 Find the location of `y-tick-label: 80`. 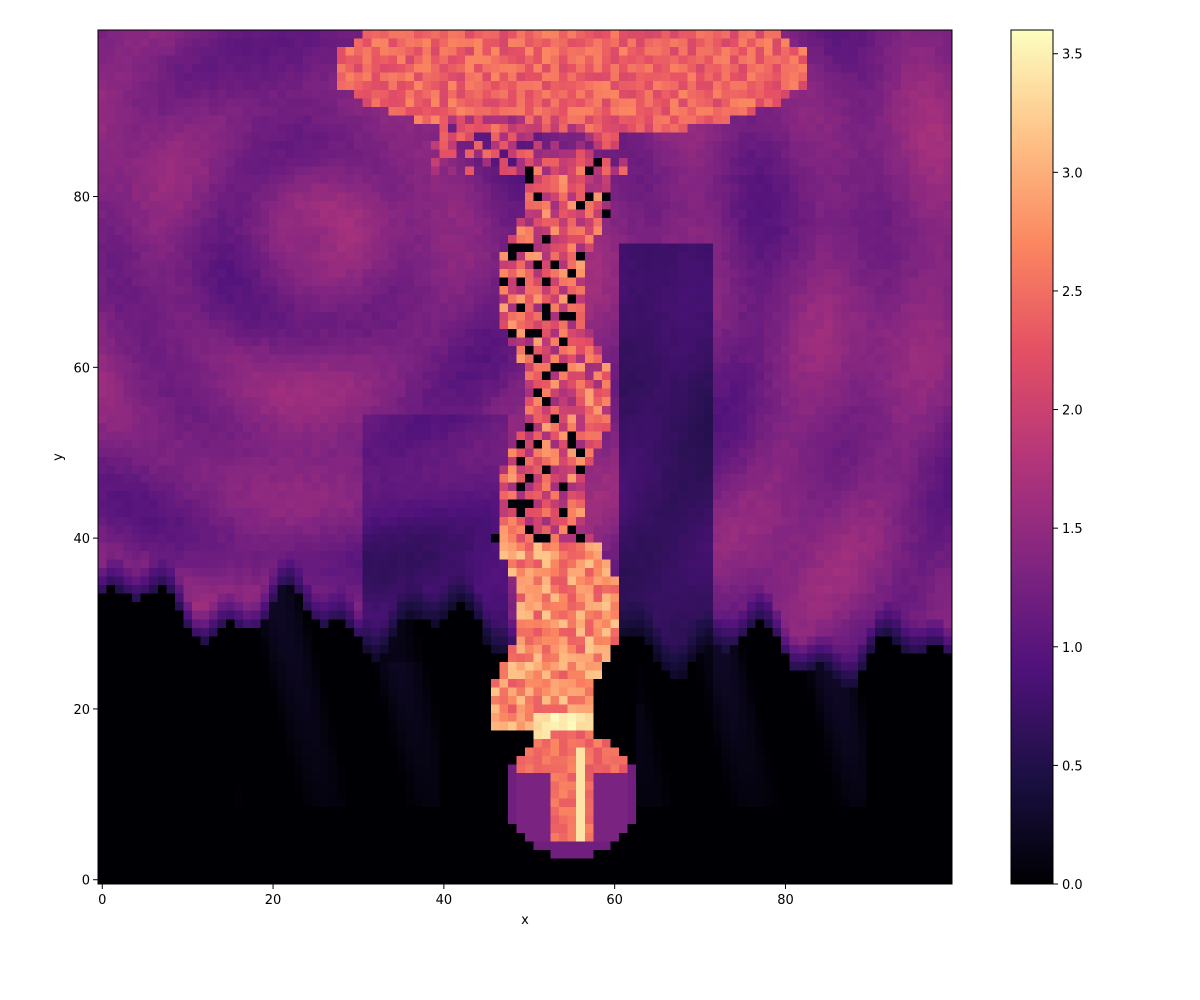

y-tick-label: 80 is located at coordinates (81, 198).